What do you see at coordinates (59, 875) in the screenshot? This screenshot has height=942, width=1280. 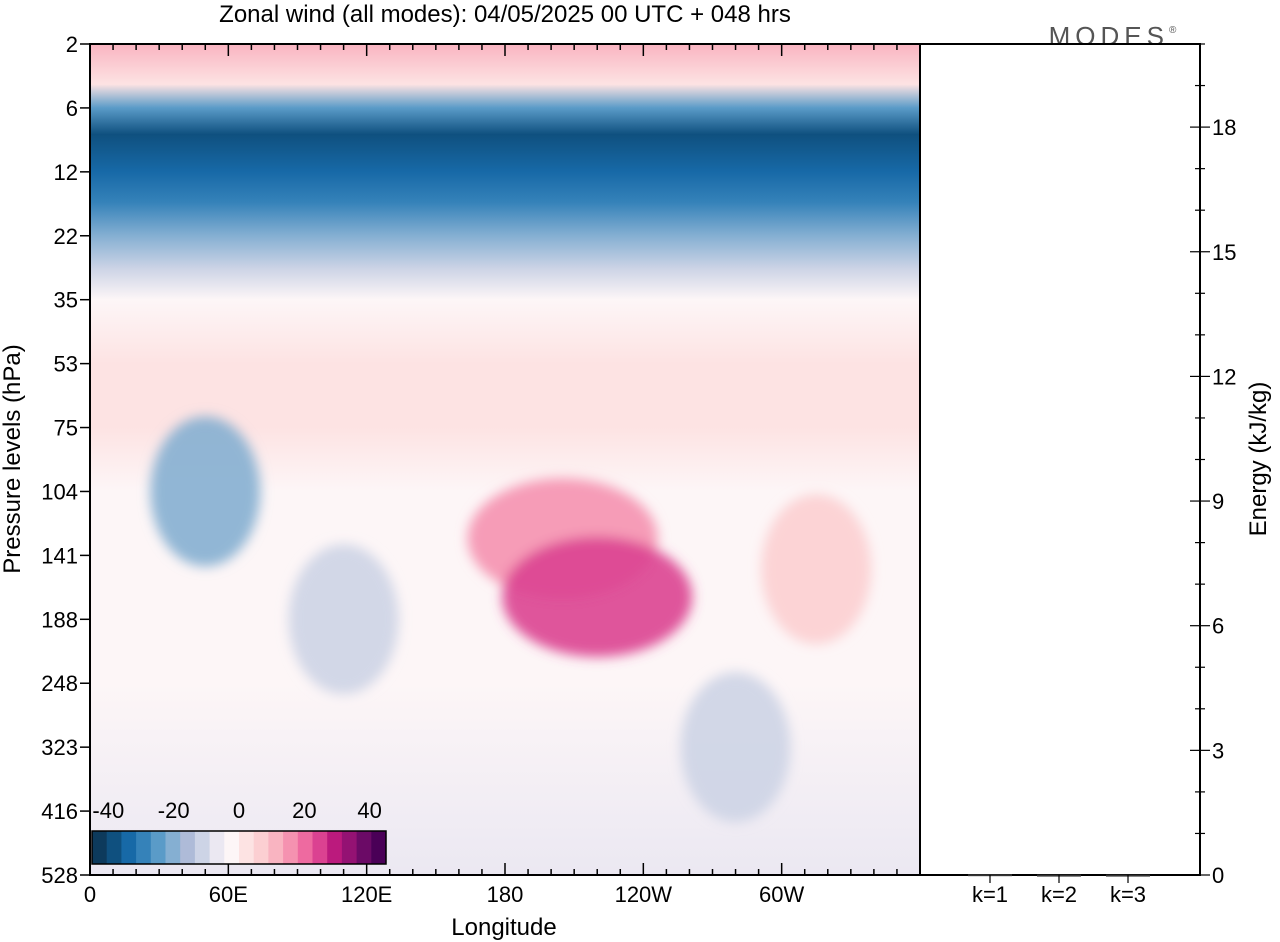 I see `y-tick-label: 528` at bounding box center [59, 875].